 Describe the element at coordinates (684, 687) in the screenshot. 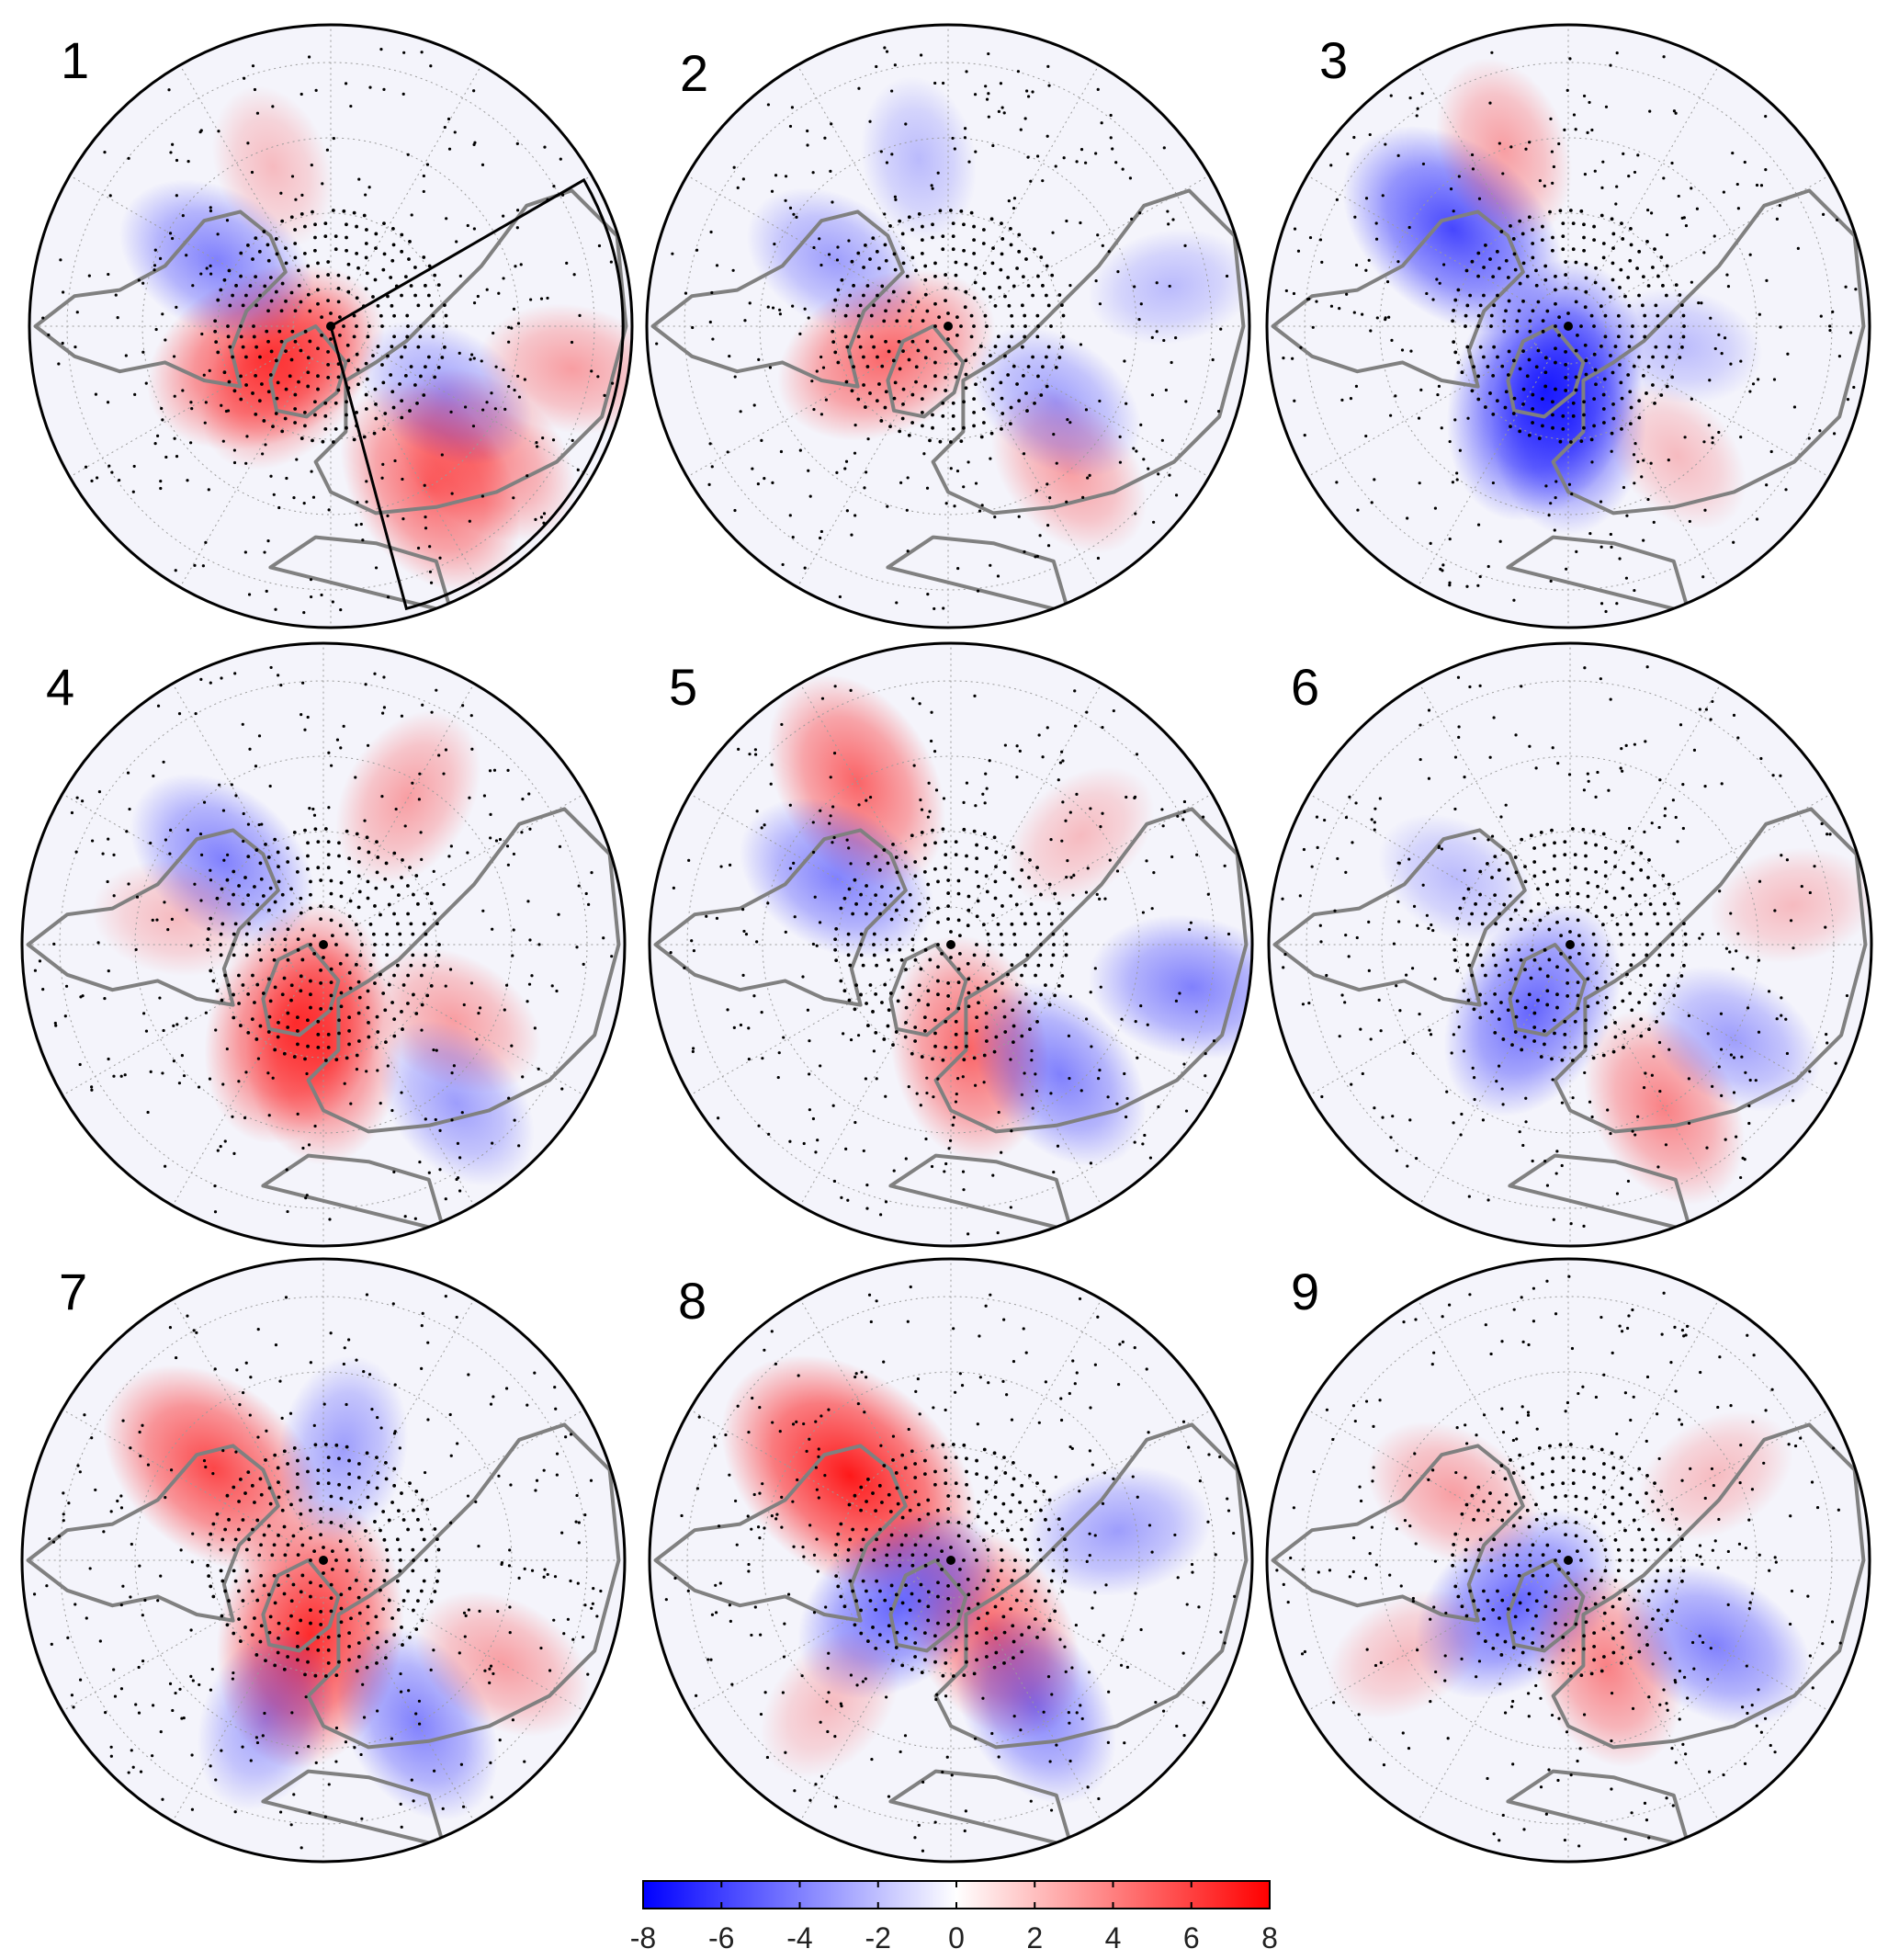

I see `panel-number-5: 5` at that location.